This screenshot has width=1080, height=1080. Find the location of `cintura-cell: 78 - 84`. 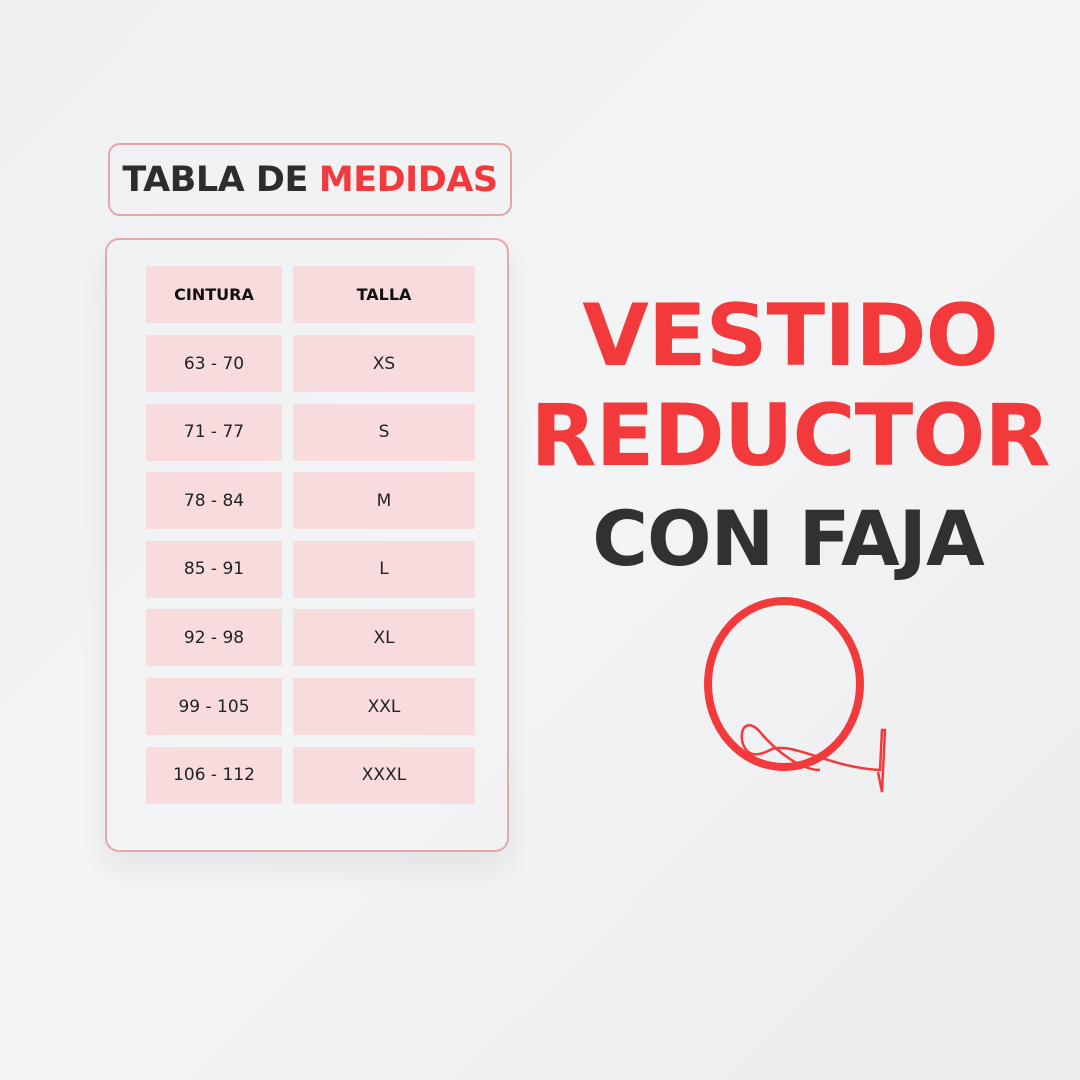

cintura-cell: 78 - 84 is located at coordinates (214, 501).